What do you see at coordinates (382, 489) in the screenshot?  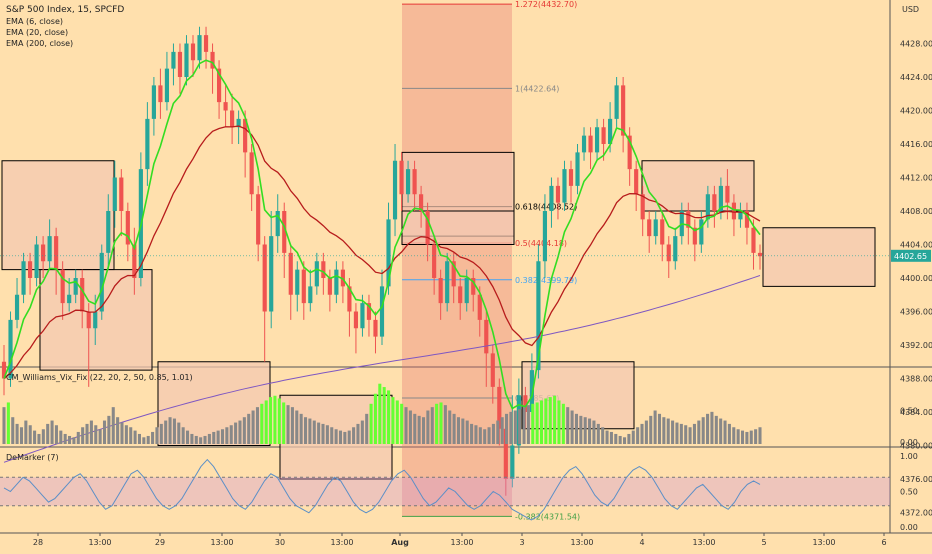 I see `demarker-line` at bounding box center [382, 489].